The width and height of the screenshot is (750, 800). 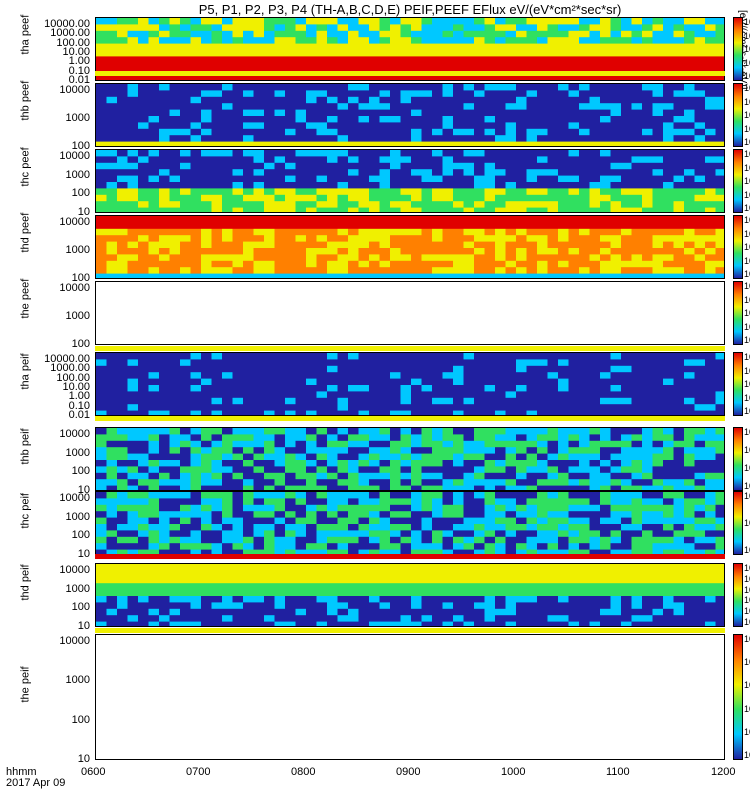 I want to click on quality-flag-bar, so click(x=410, y=630).